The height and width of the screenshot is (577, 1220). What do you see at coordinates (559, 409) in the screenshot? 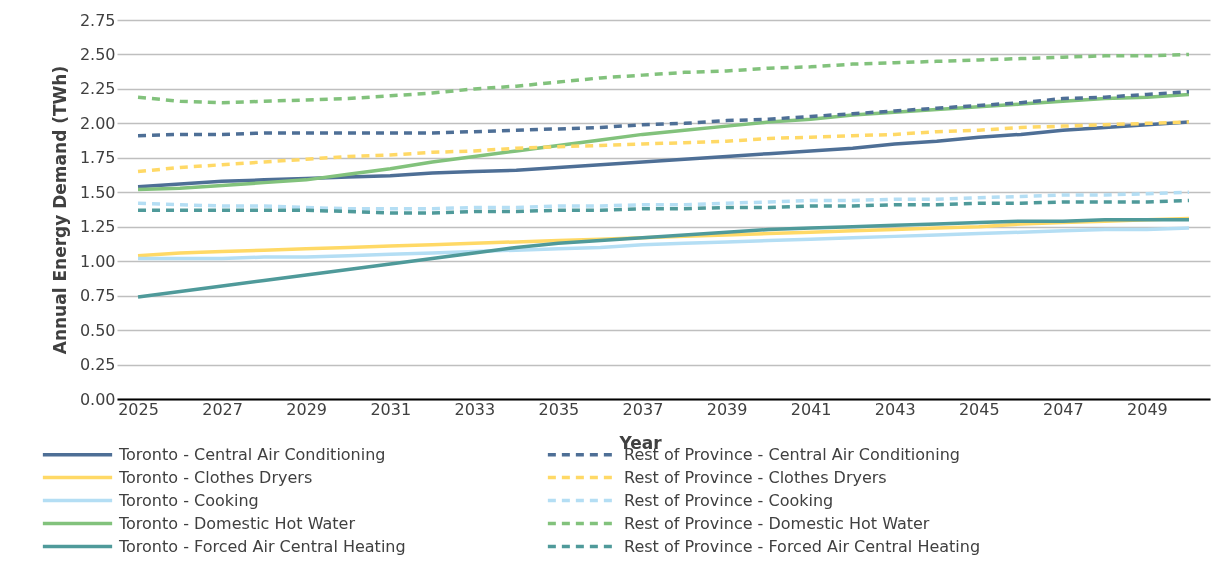
I see `x-tick-label: 2035` at bounding box center [559, 409].